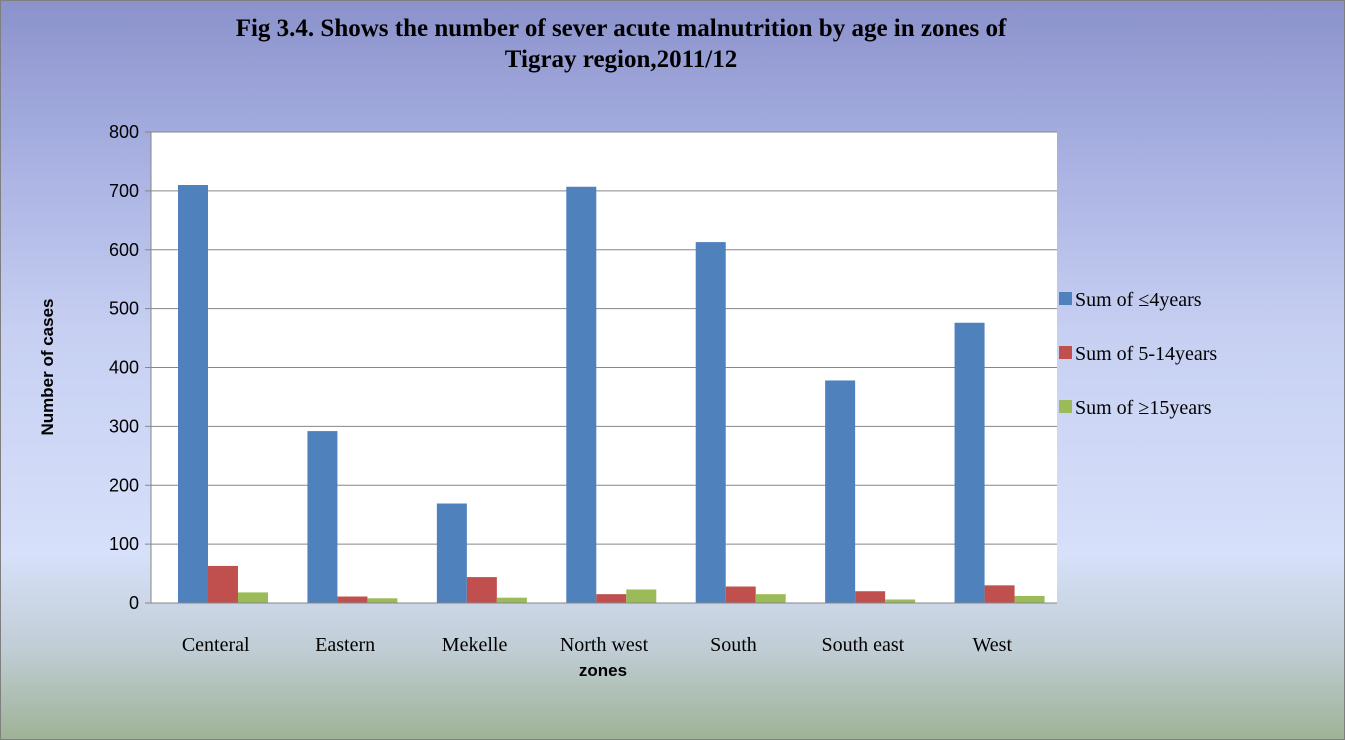  Describe the element at coordinates (124, 426) in the screenshot. I see `y-tick-label: 300` at that location.